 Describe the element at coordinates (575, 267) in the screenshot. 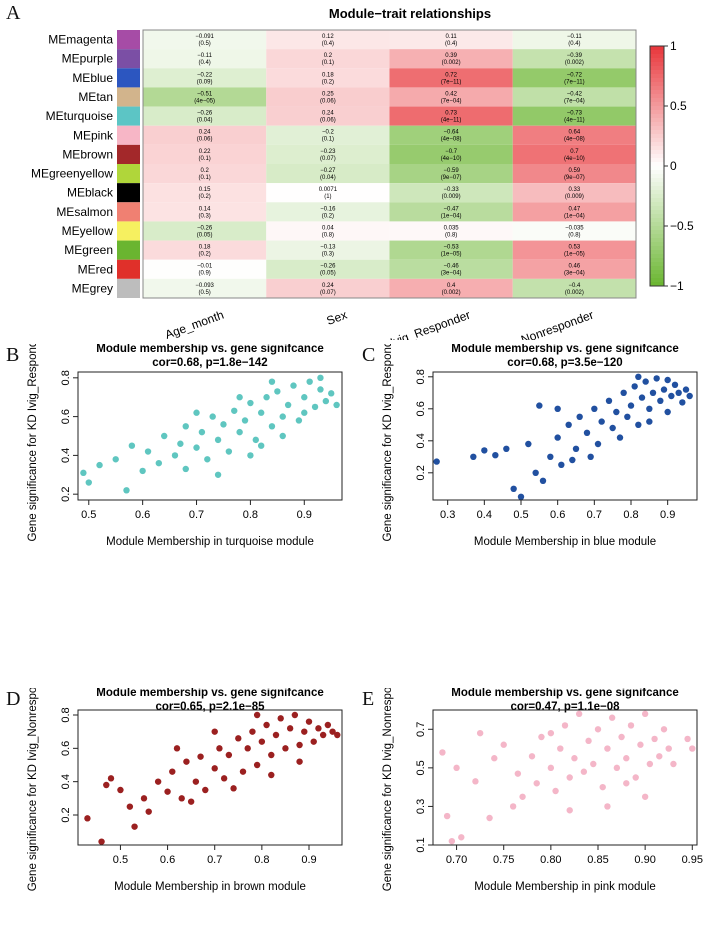

I see `cell-value: 0.46` at that location.